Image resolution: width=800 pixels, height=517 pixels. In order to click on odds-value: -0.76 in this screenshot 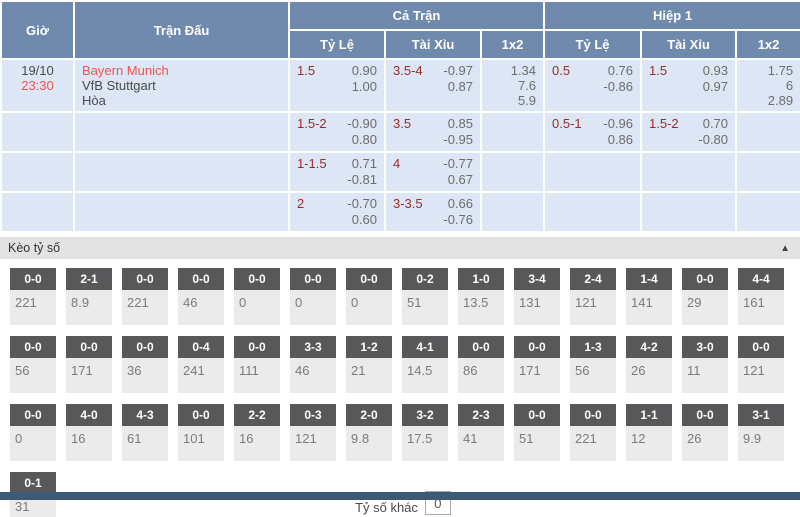, I will do `click(458, 219)`.